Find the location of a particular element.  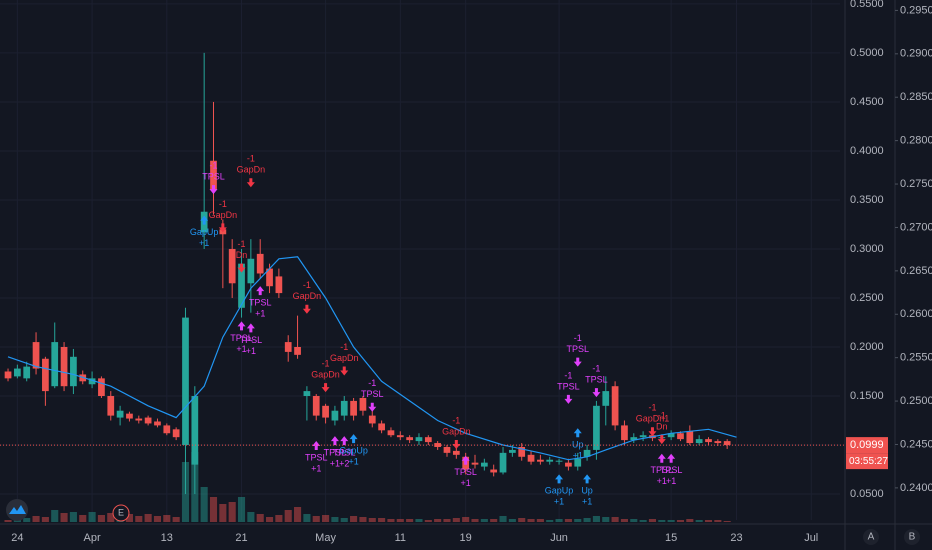

y-tick-label: 0.5500 is located at coordinates (867, 5).